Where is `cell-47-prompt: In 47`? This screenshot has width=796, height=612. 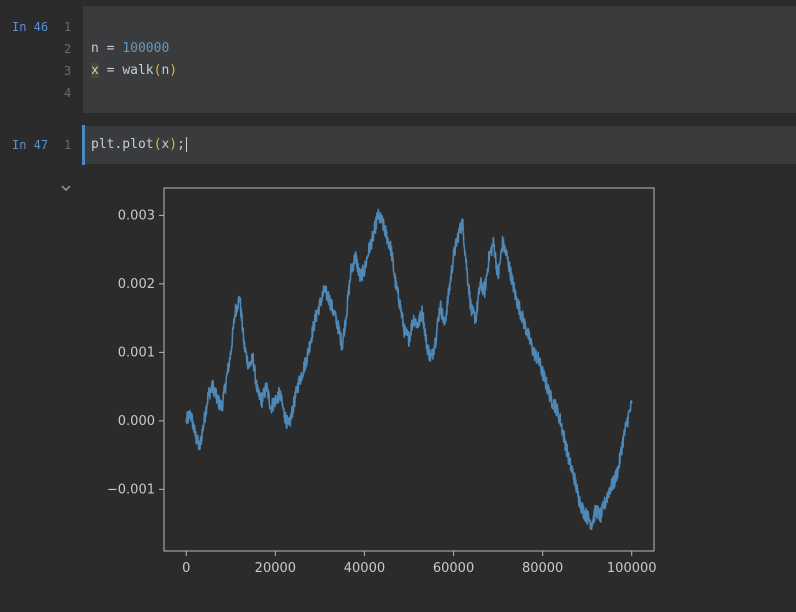
cell-47-prompt: In 47 is located at coordinates (30, 145).